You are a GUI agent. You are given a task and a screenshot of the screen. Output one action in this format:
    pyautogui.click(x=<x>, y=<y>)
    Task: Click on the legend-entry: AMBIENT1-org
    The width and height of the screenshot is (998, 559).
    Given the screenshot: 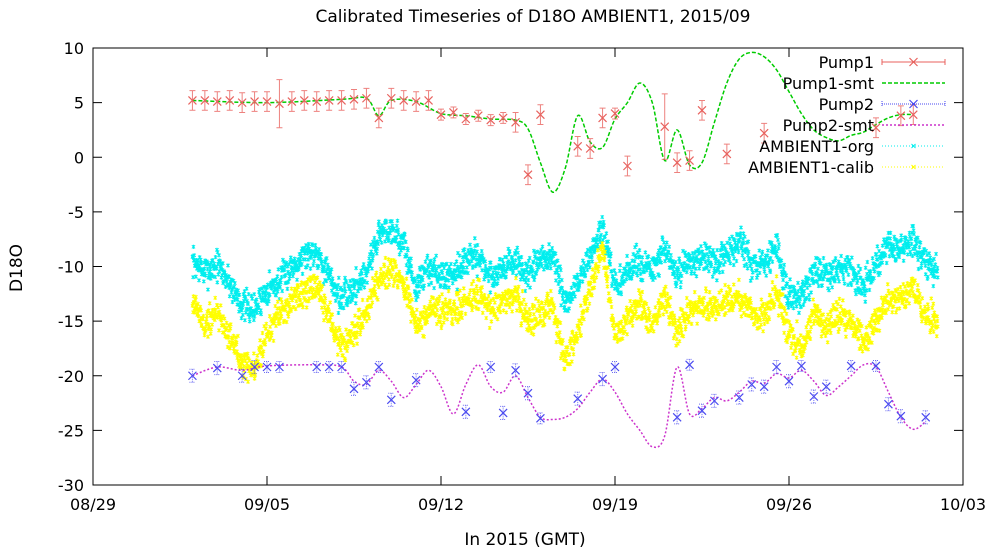 What is the action you would take?
    pyautogui.click(x=852, y=146)
    